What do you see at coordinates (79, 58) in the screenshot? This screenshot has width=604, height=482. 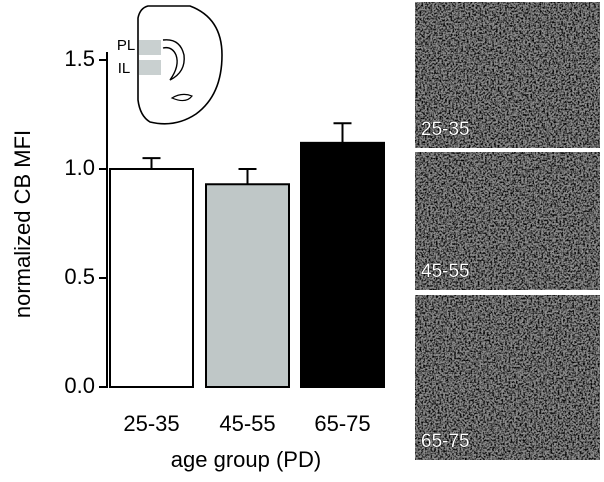 I see `y-tick-label: 1.5` at bounding box center [79, 58].